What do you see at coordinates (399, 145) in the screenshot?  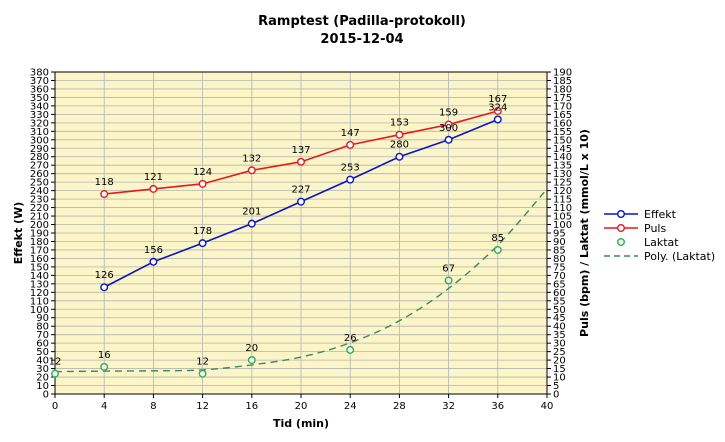 I see `effekt-data-label: 280` at bounding box center [399, 145].